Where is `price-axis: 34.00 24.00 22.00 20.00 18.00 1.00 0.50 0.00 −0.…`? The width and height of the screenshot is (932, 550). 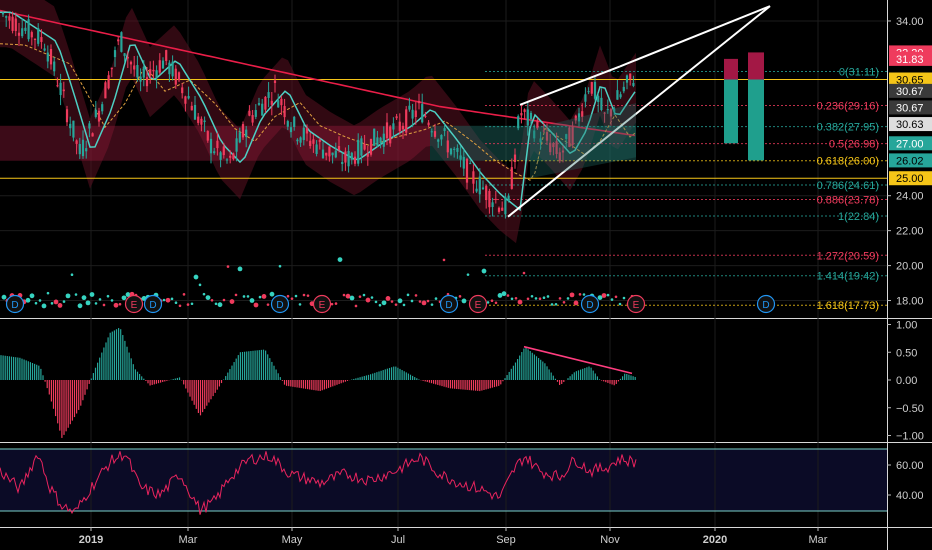
price-axis: 34.00 24.00 22.00 20.00 18.00 1.00 0.50 0.00 −0.… is located at coordinates (905, 259).